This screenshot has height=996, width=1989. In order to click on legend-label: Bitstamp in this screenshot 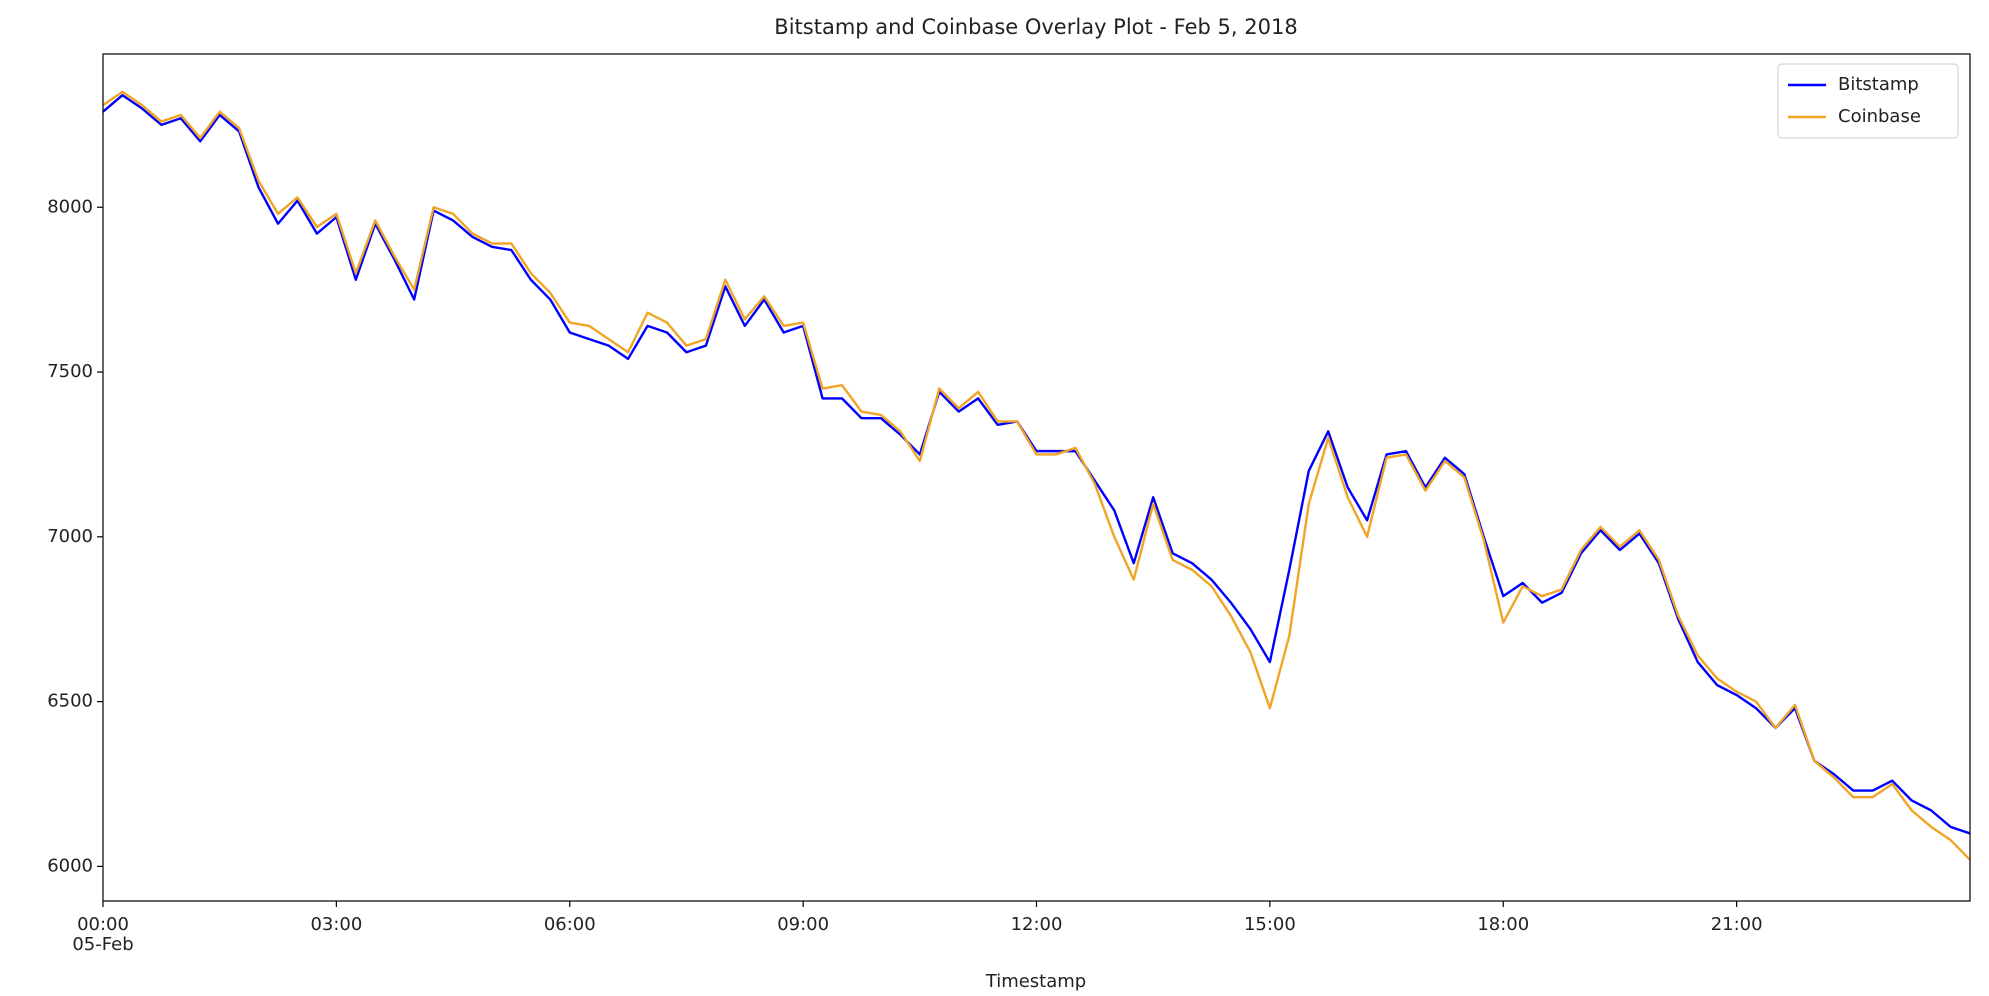, I will do `click(1878, 84)`.